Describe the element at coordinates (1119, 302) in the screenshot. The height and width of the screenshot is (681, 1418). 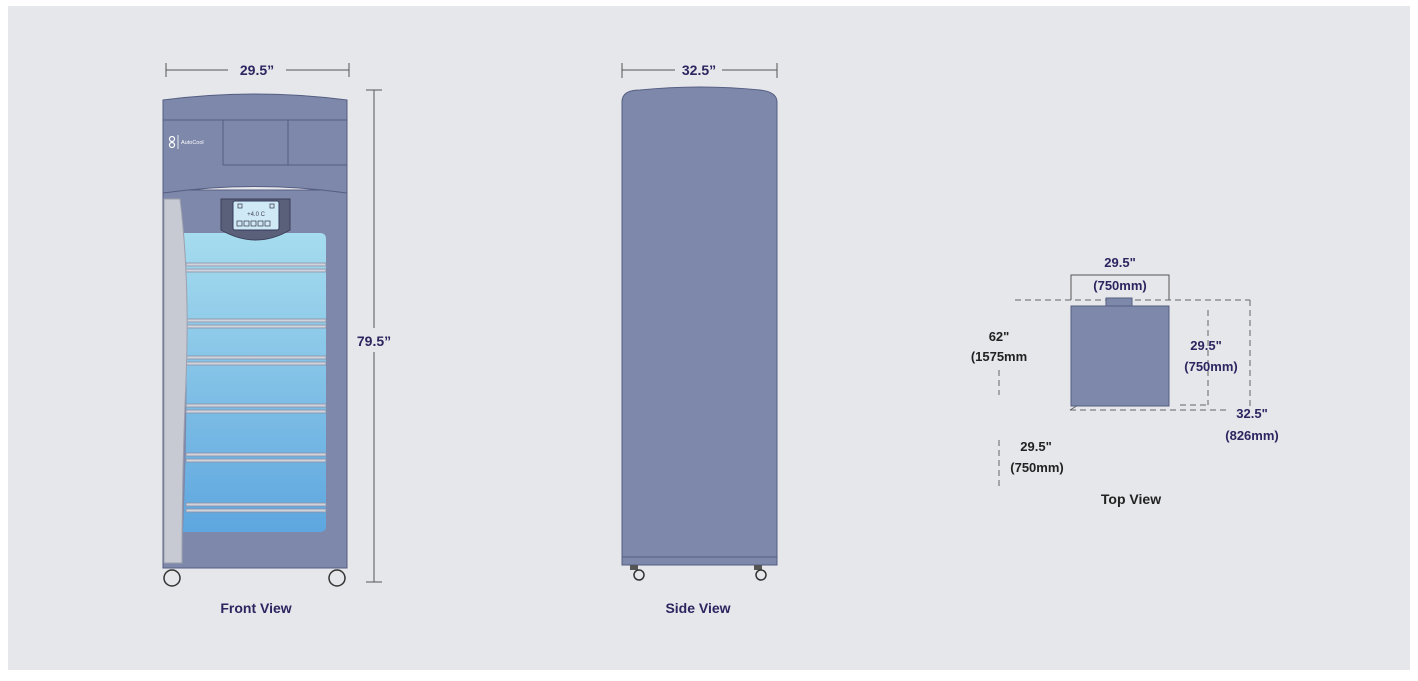
I see `top-handle` at that location.